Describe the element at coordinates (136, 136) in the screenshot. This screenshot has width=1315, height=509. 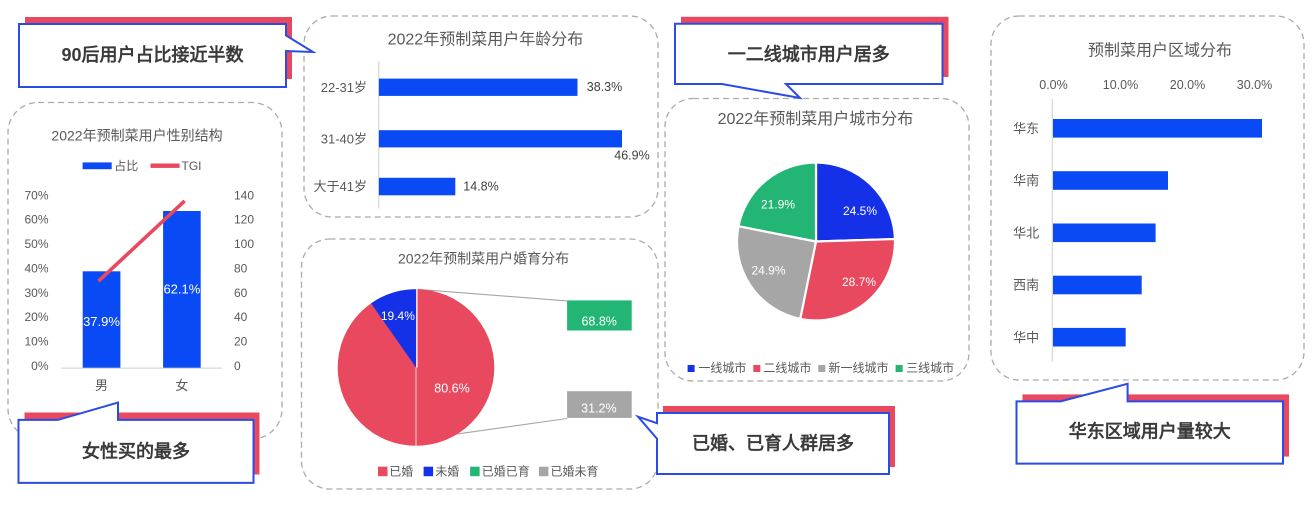
I see `svg-text: 2022年预制菜用户性别结构` at that location.